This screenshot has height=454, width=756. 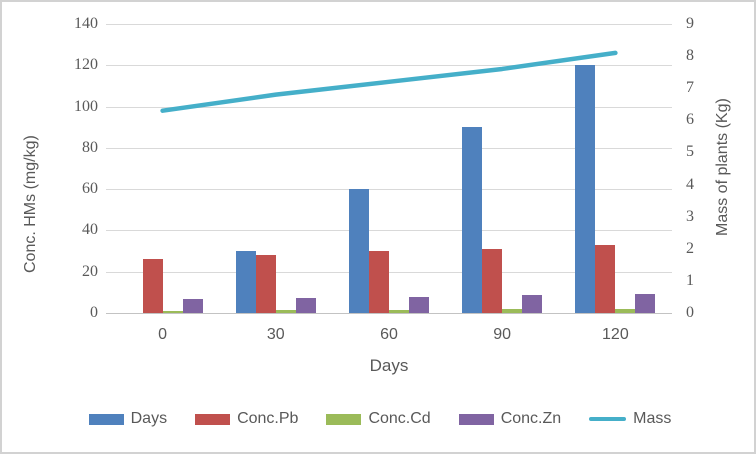 What do you see at coordinates (690, 152) in the screenshot?
I see `right-tick-label: 5` at bounding box center [690, 152].